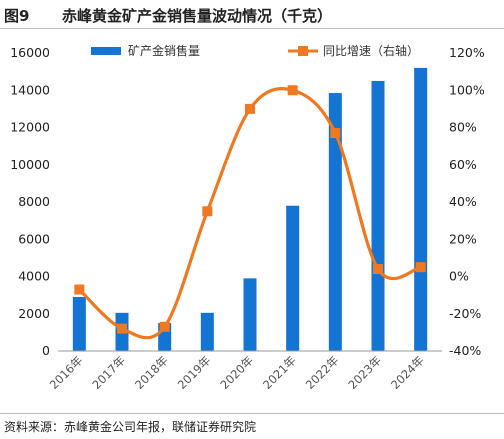 The image size is (504, 439). Describe the element at coordinates (252, 28) in the screenshot. I see `title-divider` at that location.